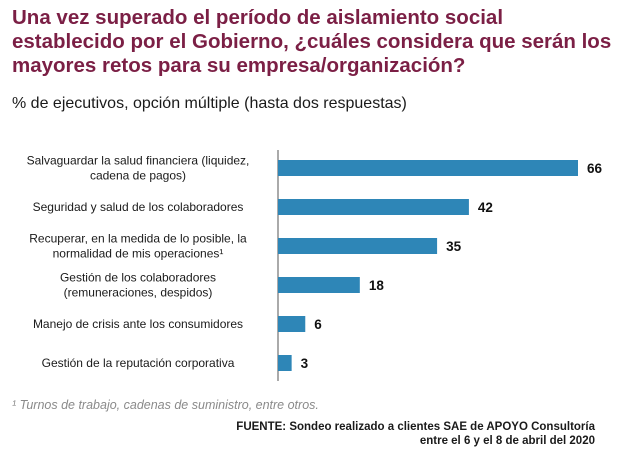 This screenshot has height=459, width=619. I want to click on value-label-6: 3, so click(305, 363).